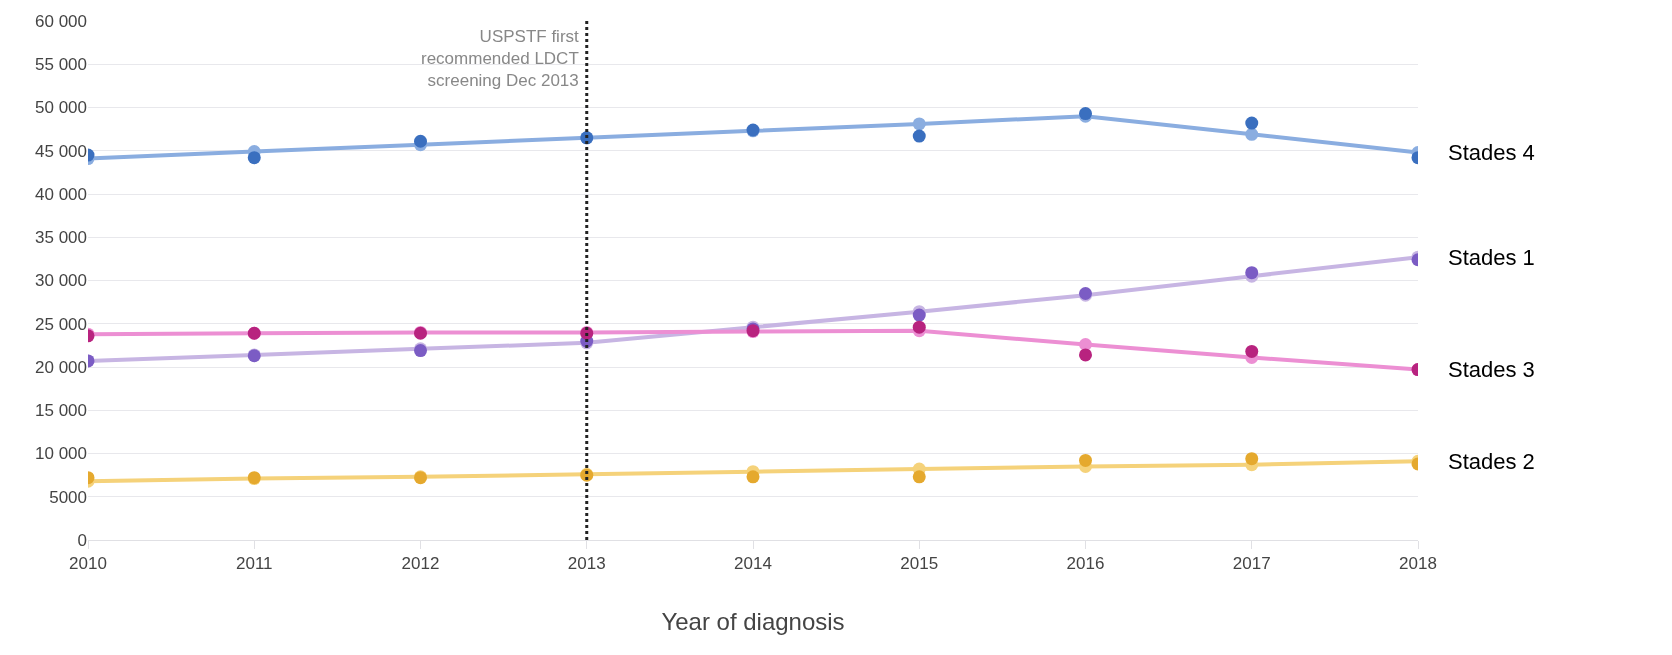  I want to click on y-tick-label: 35 000, so click(61, 238).